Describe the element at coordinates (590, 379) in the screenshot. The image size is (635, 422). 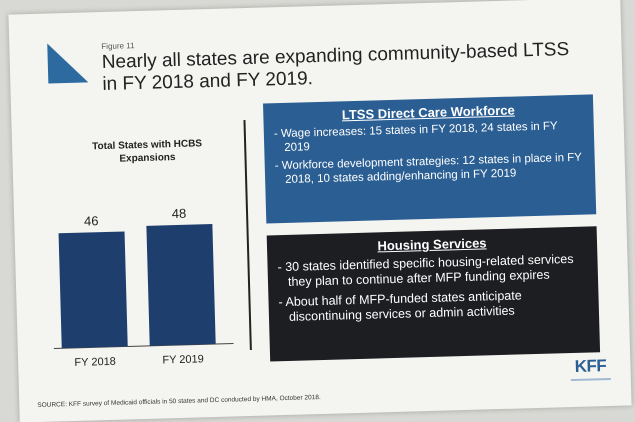
I see `logo-subline` at that location.